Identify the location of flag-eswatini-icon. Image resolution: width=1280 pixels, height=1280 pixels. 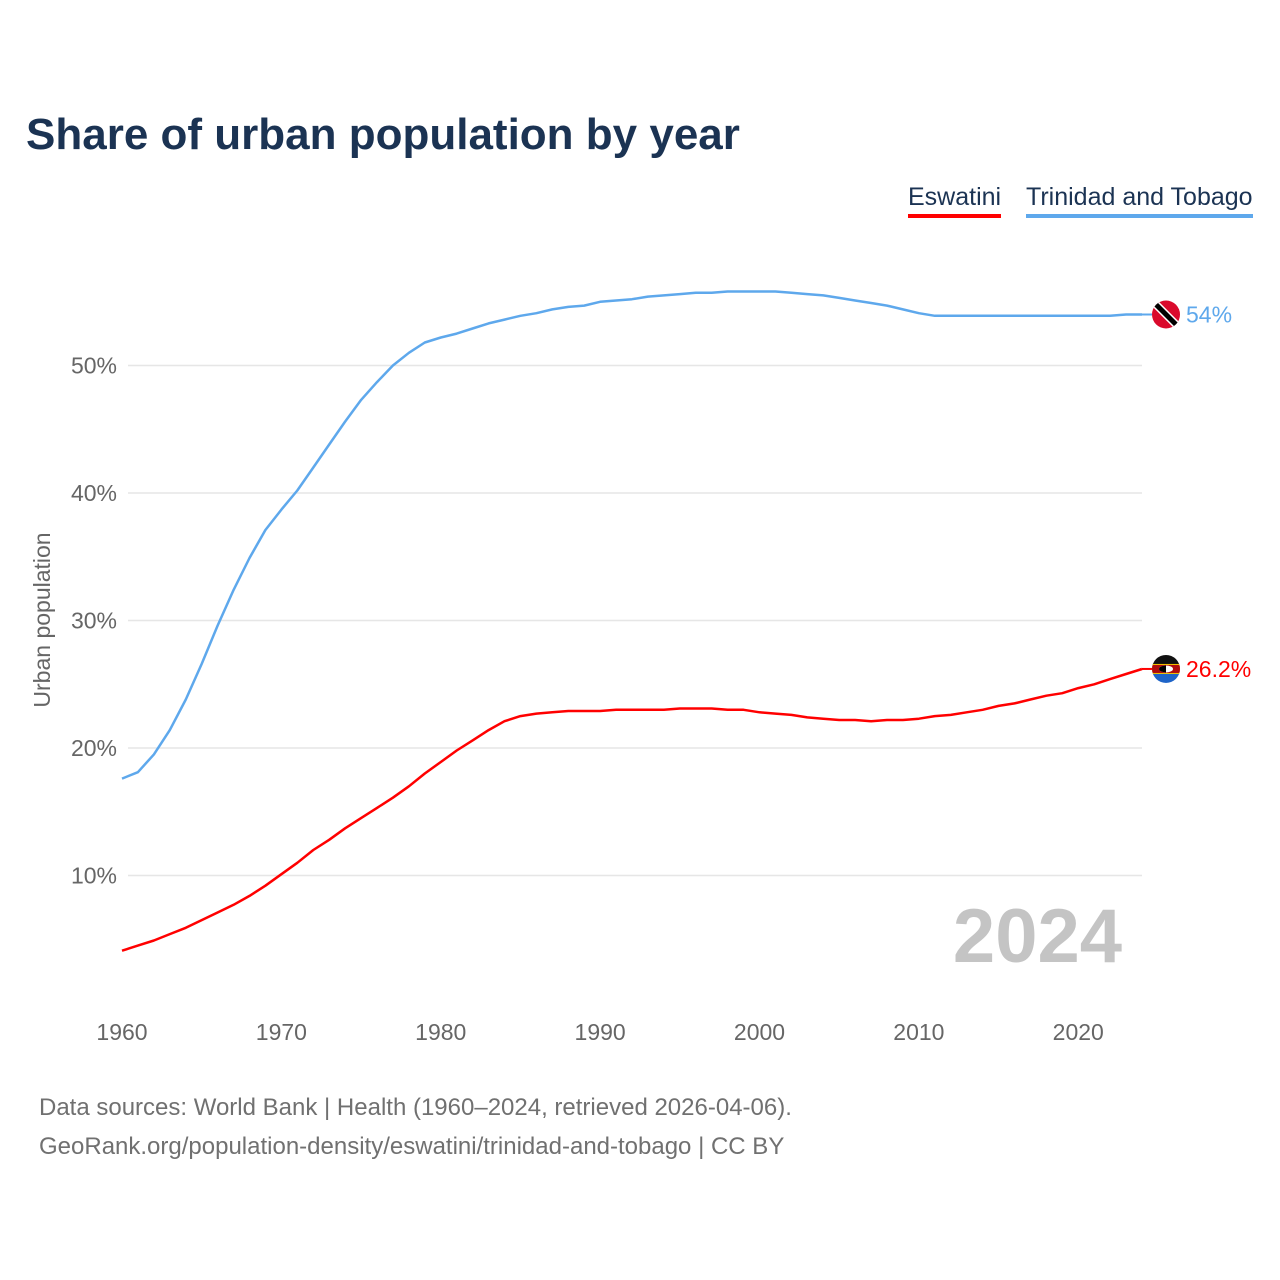
(1166, 668).